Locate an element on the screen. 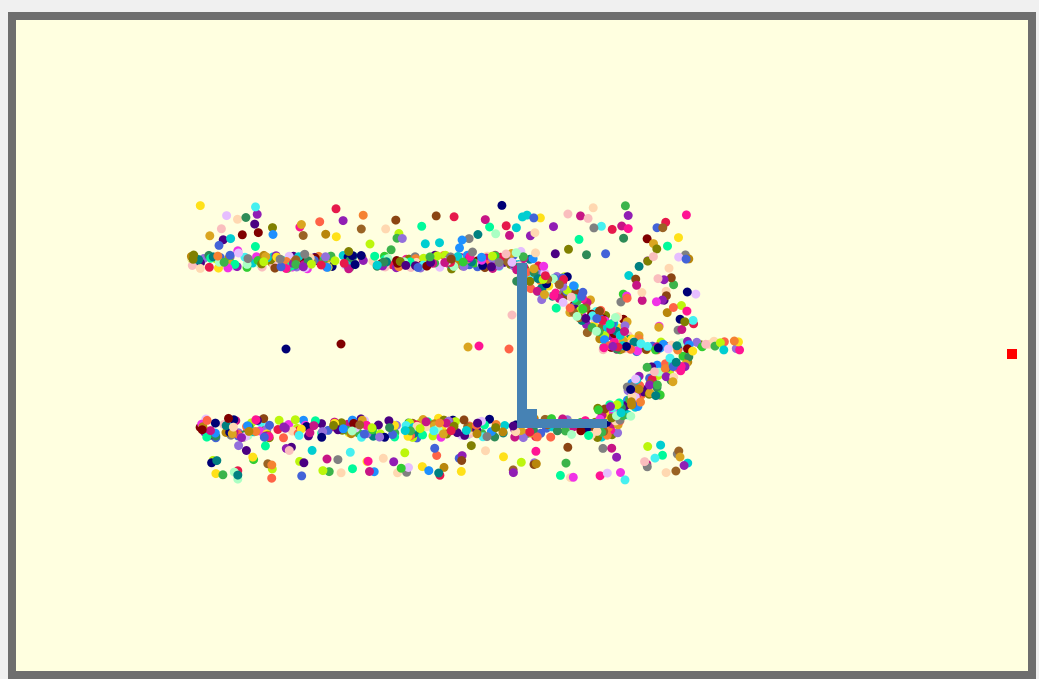  target-marker is located at coordinates (1012, 354).